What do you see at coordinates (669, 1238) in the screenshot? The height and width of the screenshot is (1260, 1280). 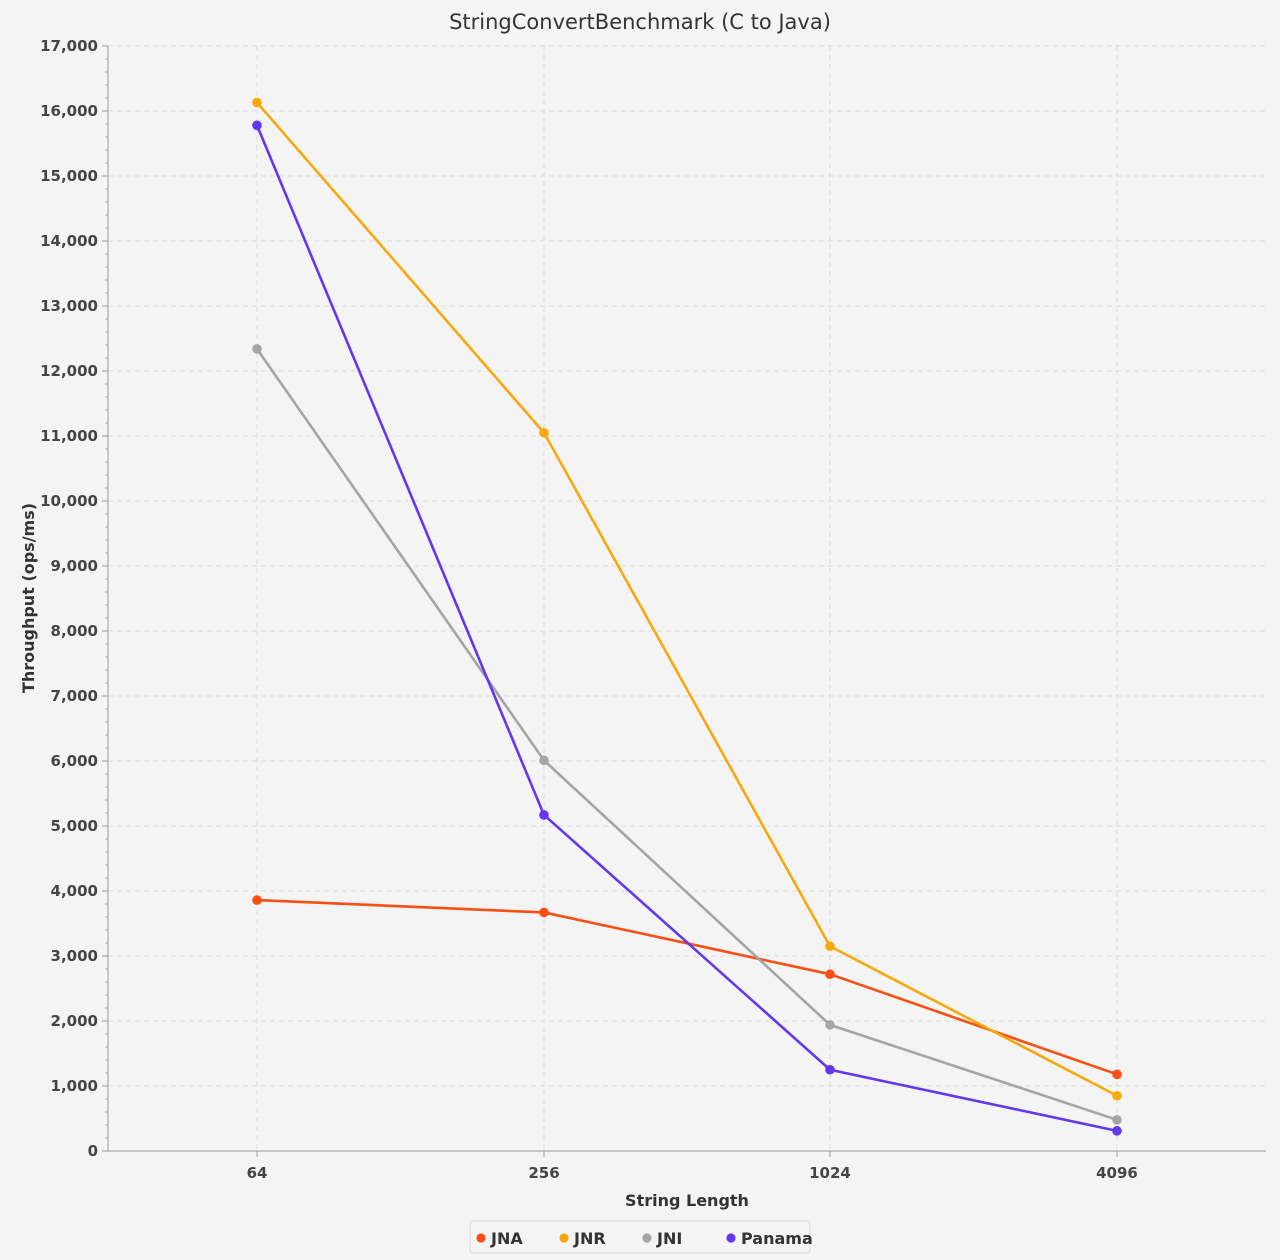 I see `legend-label-jni: JNI` at bounding box center [669, 1238].